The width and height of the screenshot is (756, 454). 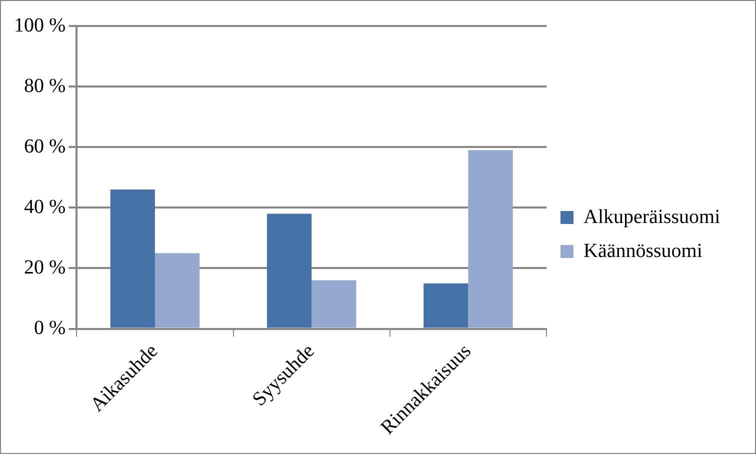 I want to click on legend-label: Käännössuomi, so click(x=643, y=251).